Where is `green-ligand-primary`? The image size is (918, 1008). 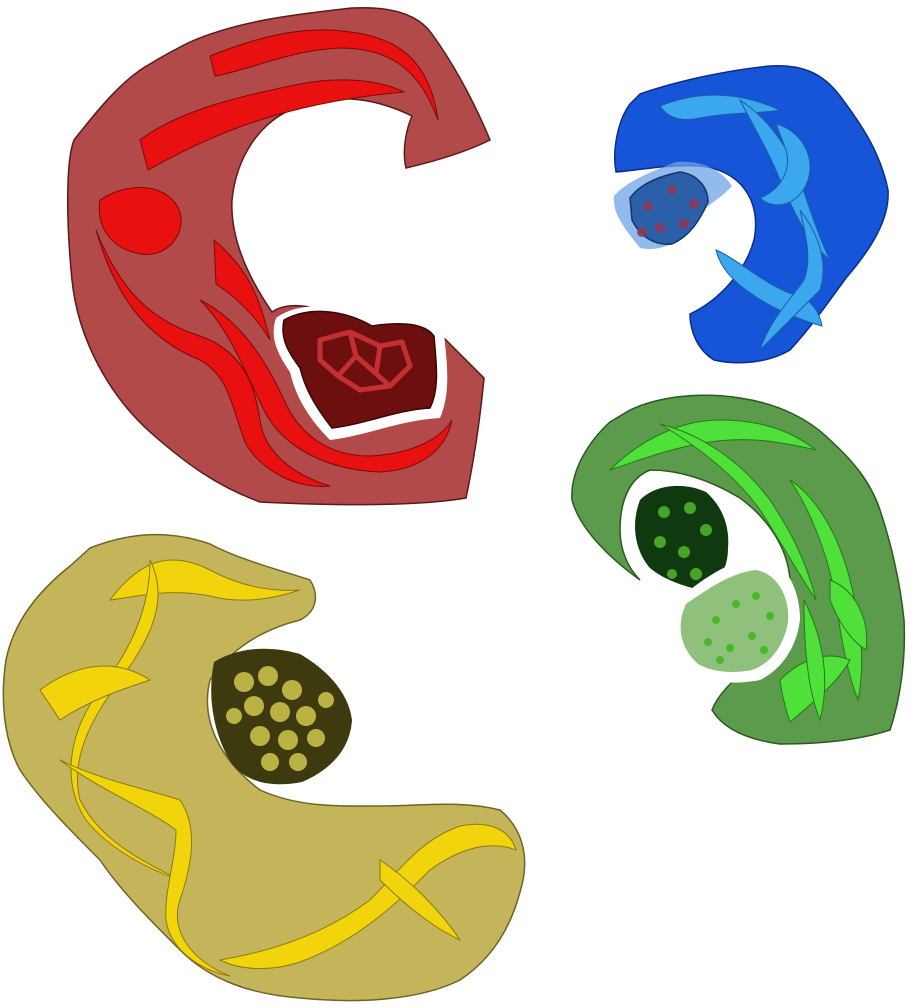 green-ligand-primary is located at coordinates (682, 537).